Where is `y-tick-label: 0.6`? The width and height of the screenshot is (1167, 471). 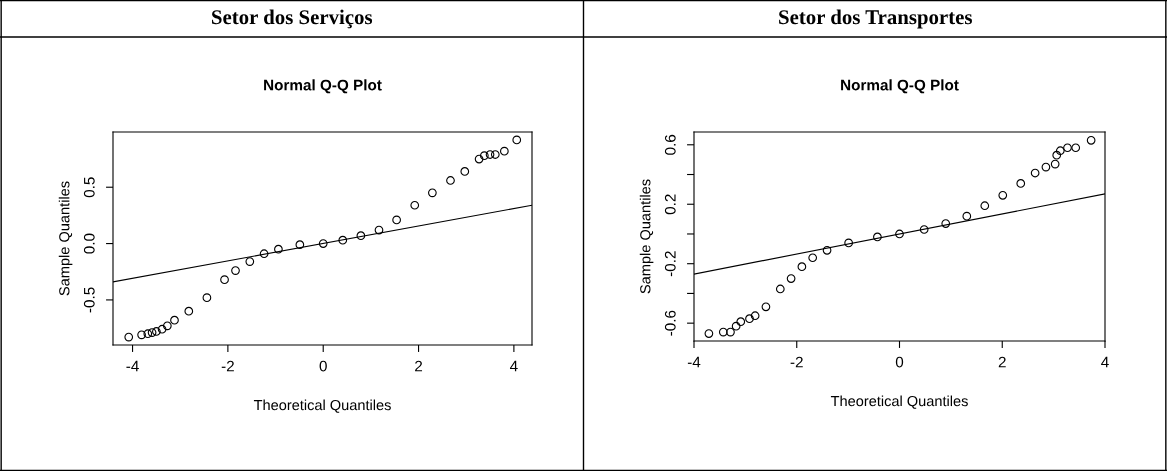
y-tick-label: 0.6 is located at coordinates (670, 144).